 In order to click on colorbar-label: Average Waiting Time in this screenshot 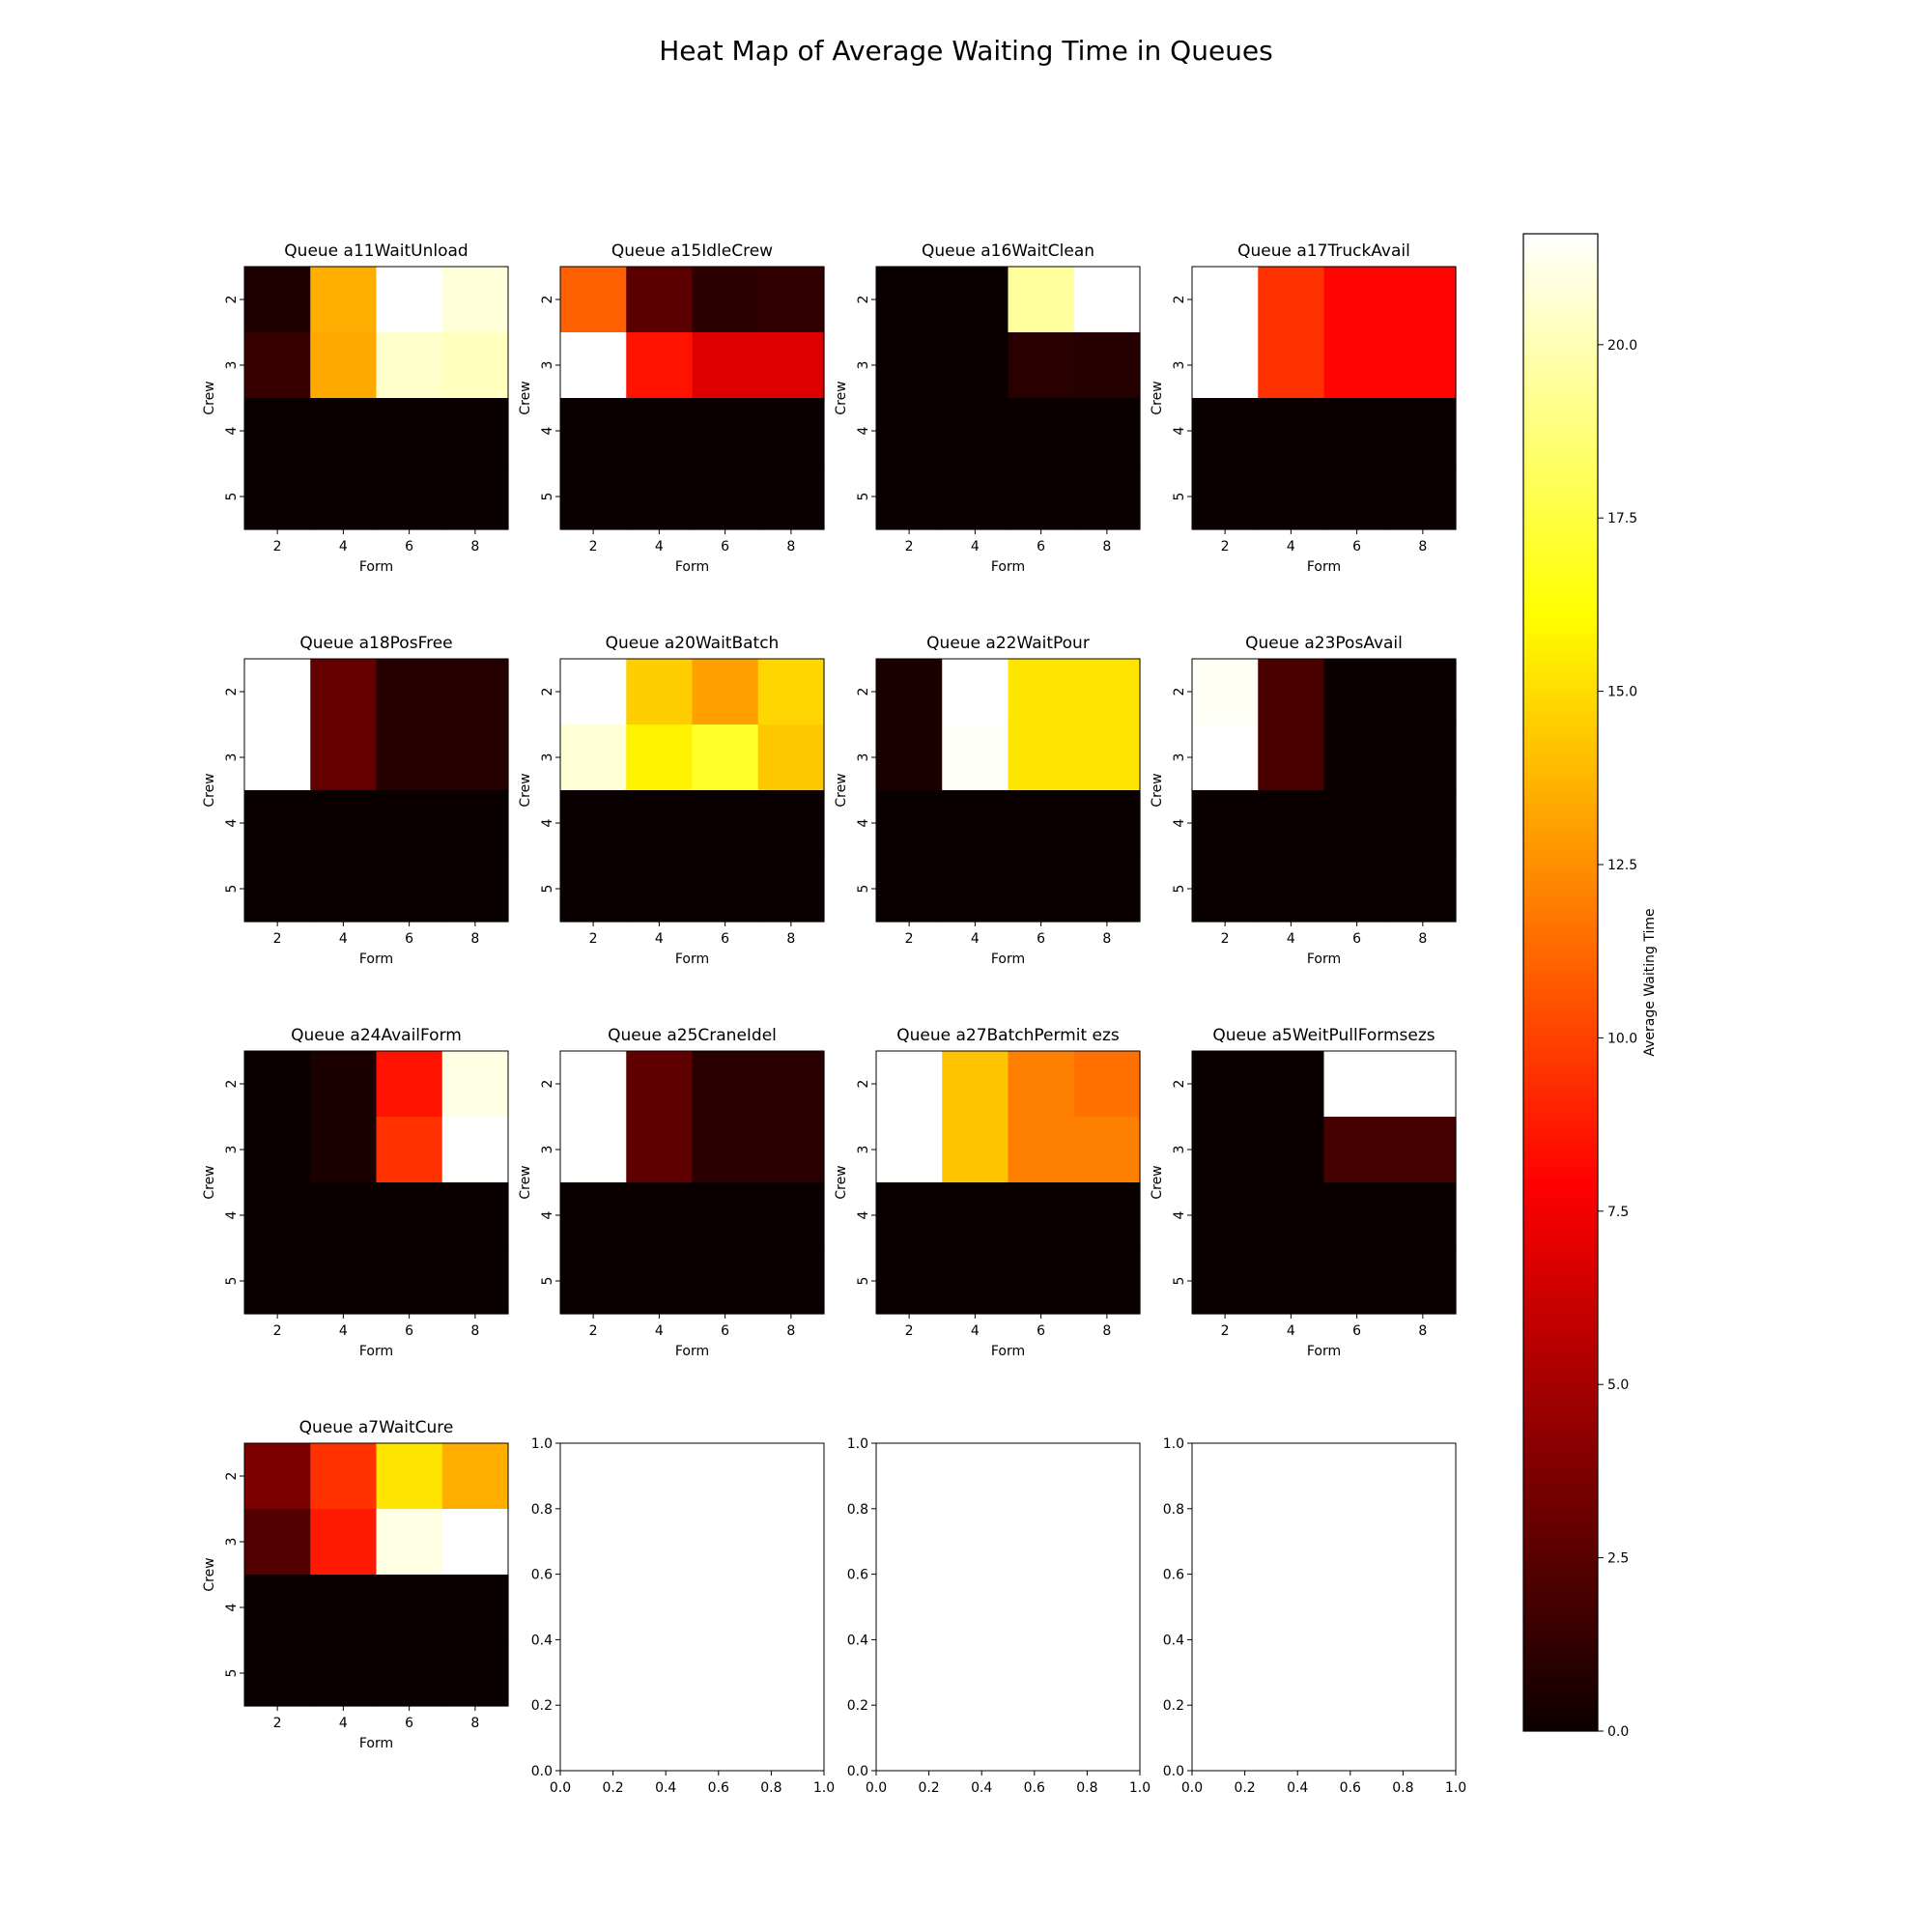, I will do `click(1650, 982)`.